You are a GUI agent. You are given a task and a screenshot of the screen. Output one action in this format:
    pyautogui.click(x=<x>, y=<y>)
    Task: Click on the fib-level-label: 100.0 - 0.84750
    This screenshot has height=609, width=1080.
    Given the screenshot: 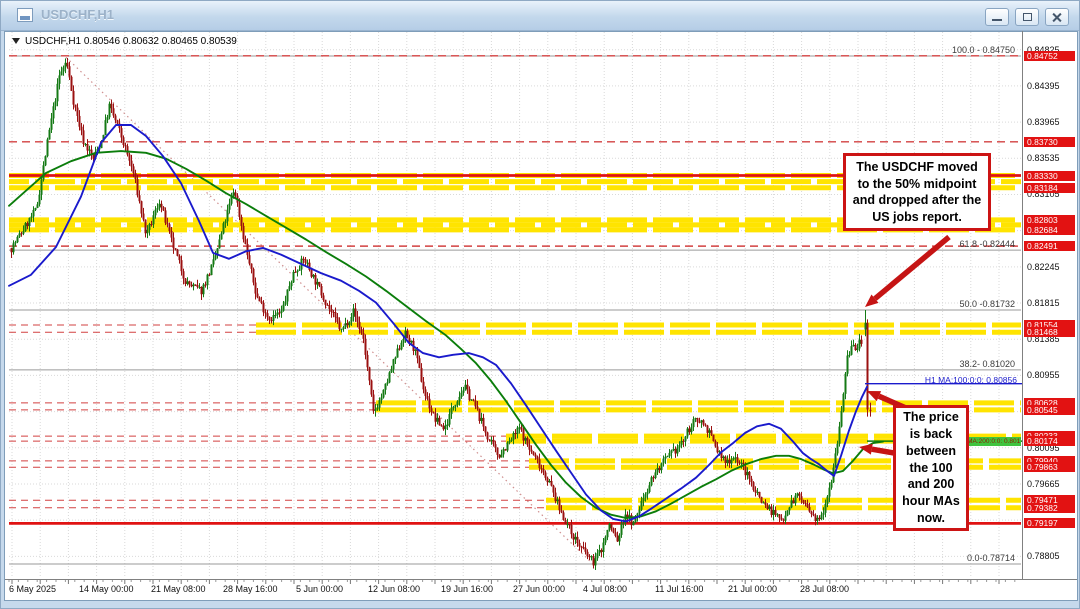 What is the action you would take?
    pyautogui.click(x=983, y=50)
    